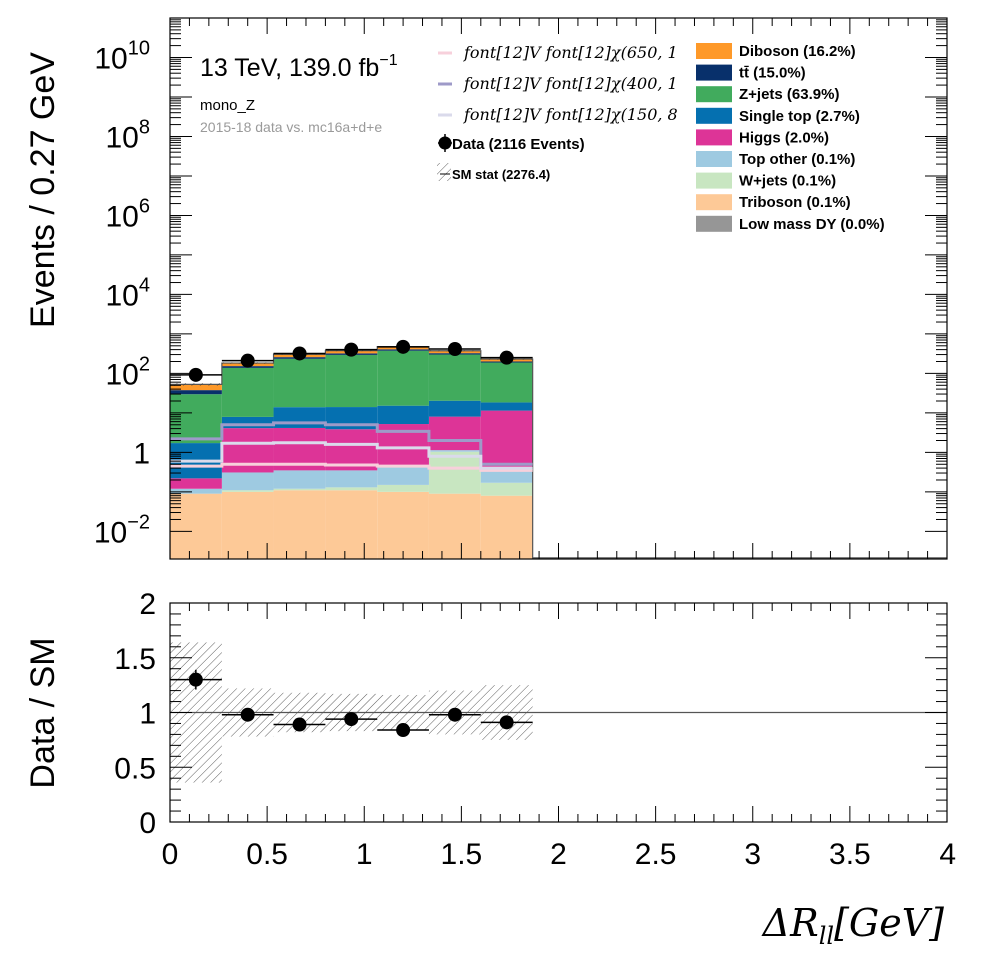 Image resolution: width=996 pixels, height=972 pixels. I want to click on ratio-y-tick-label-0: 0, so click(147, 823).